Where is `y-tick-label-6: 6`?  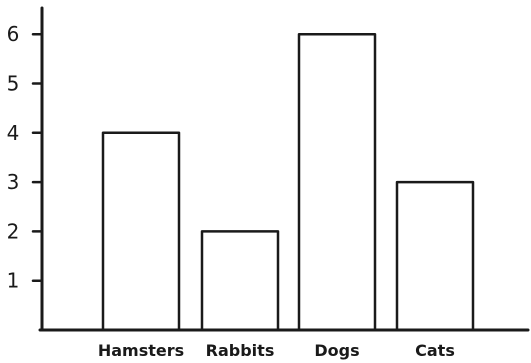 y-tick-label-6: 6 is located at coordinates (13, 34).